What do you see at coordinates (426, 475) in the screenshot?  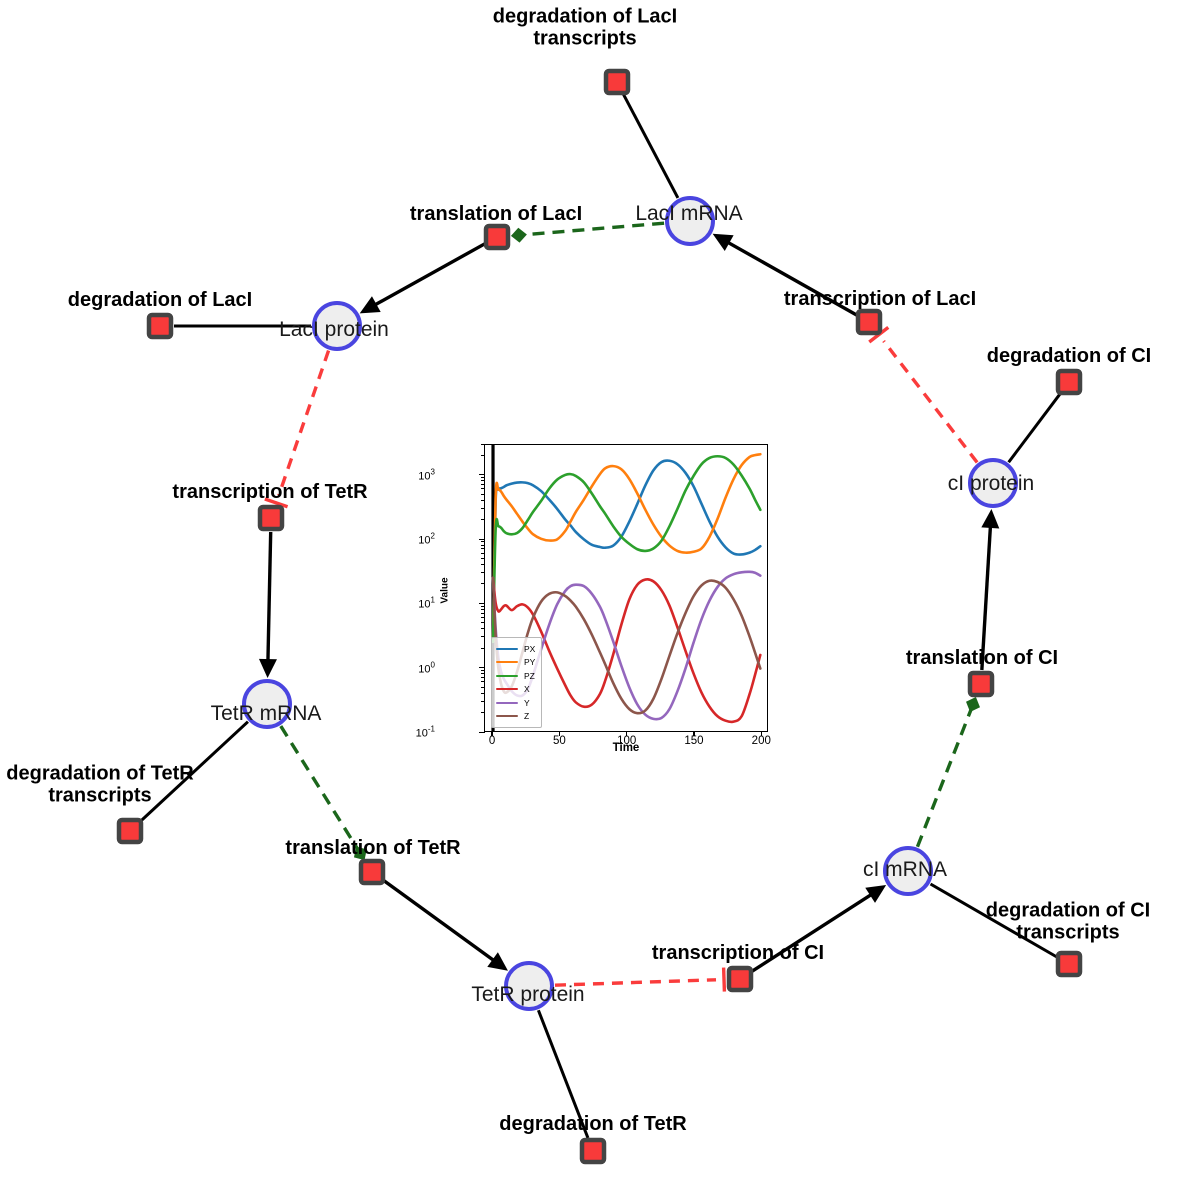 I see `plot-ytick-4: 10³` at bounding box center [426, 475].